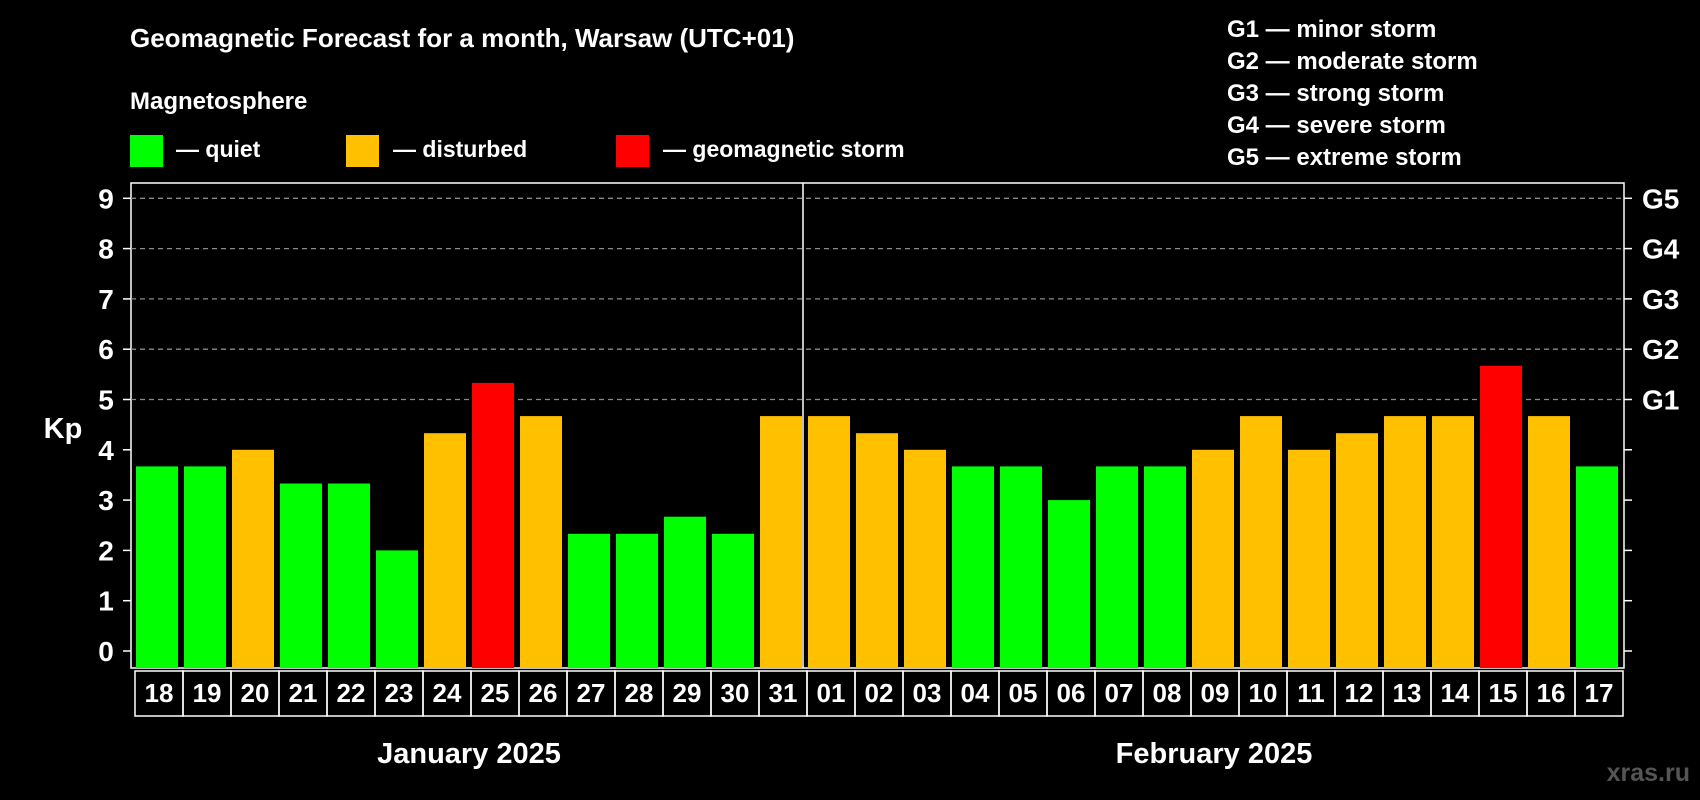  What do you see at coordinates (106, 400) in the screenshot?
I see `y-tick-label: 5` at bounding box center [106, 400].